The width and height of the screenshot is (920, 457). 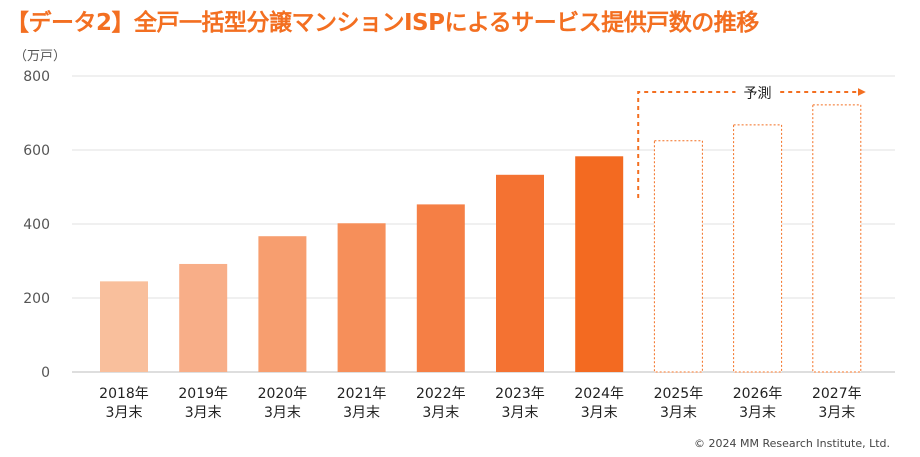 I want to click on y-axis-unit: （万戸）, so click(x=40, y=56).